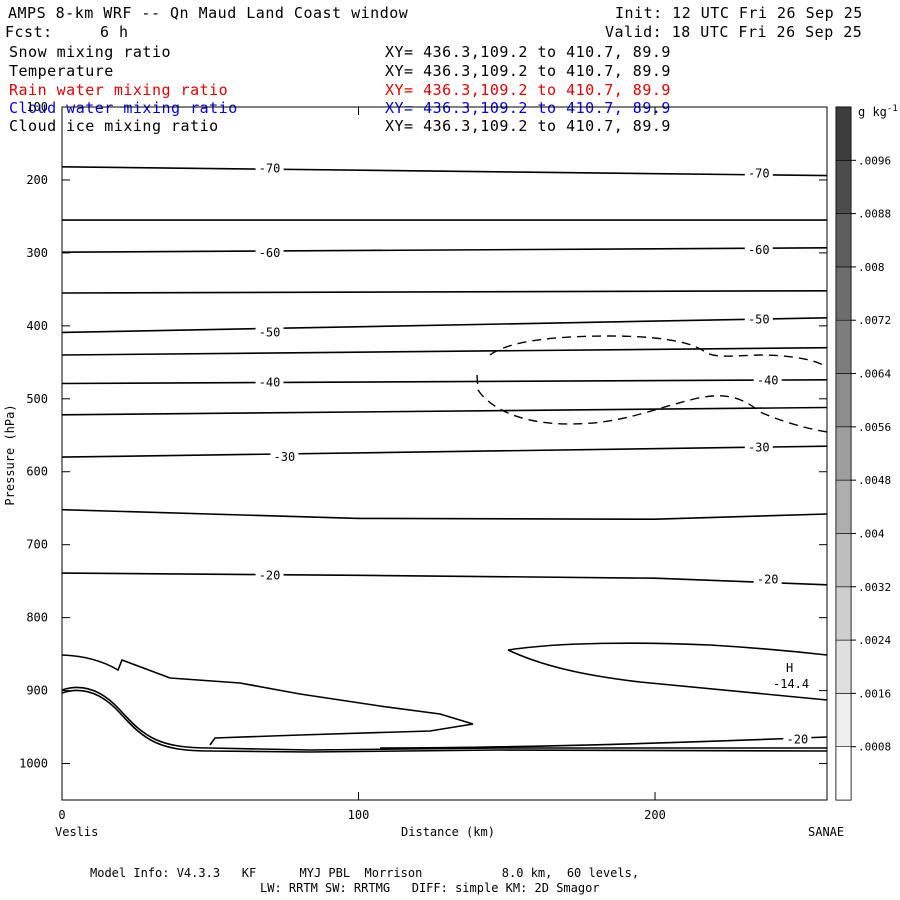 Image resolution: width=900 pixels, height=900 pixels. What do you see at coordinates (37, 399) in the screenshot?
I see `y-tick-label: 500` at bounding box center [37, 399].